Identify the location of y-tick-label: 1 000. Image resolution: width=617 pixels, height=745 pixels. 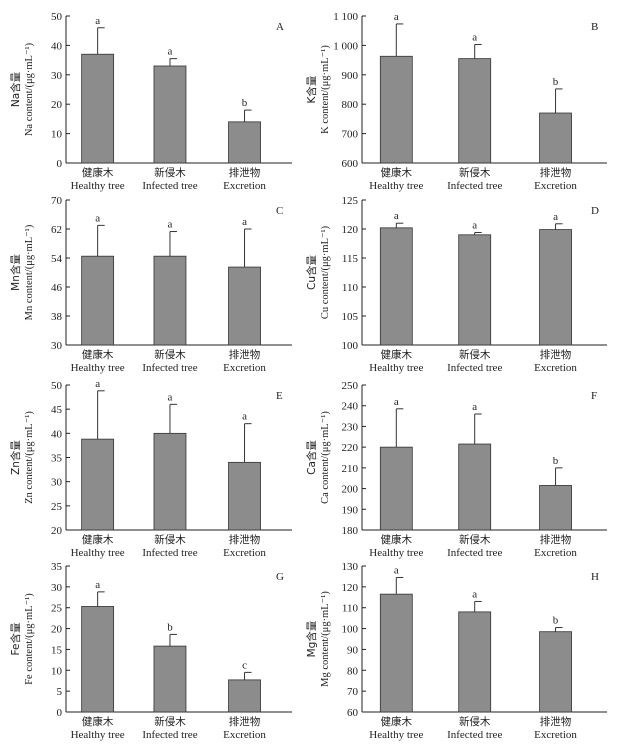
(345, 46).